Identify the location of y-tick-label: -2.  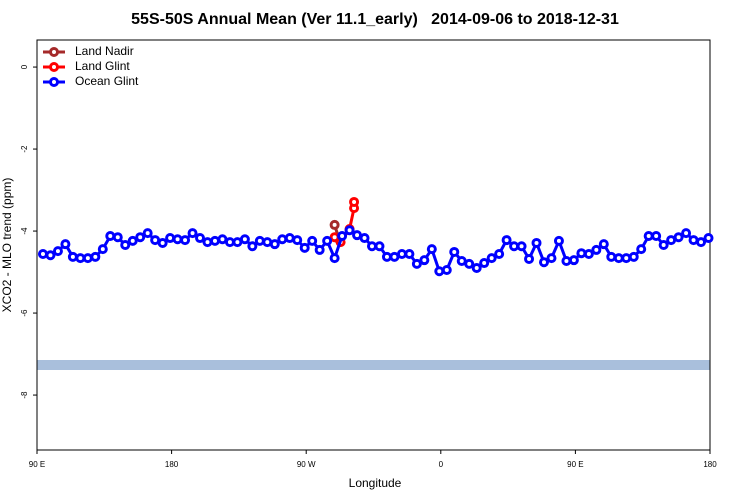
(24, 149).